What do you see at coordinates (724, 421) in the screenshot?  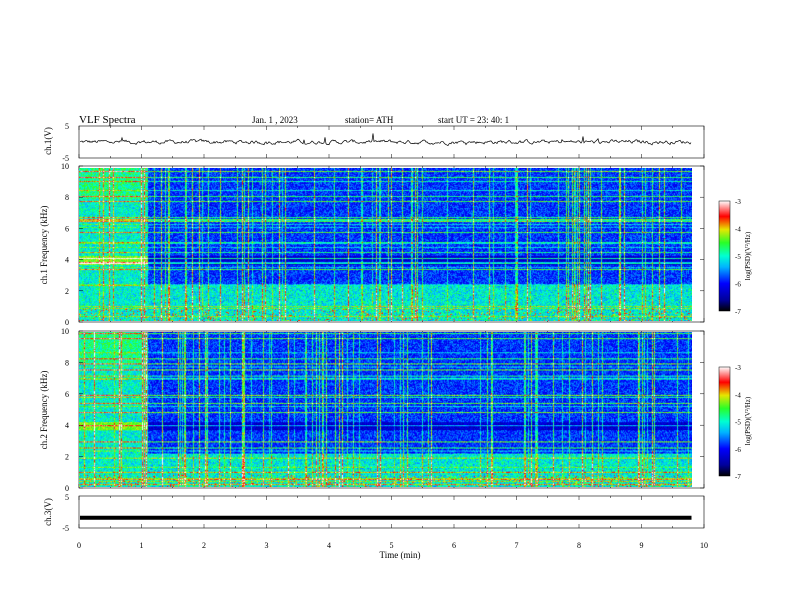 I see `ch2-colorbar-scale` at bounding box center [724, 421].